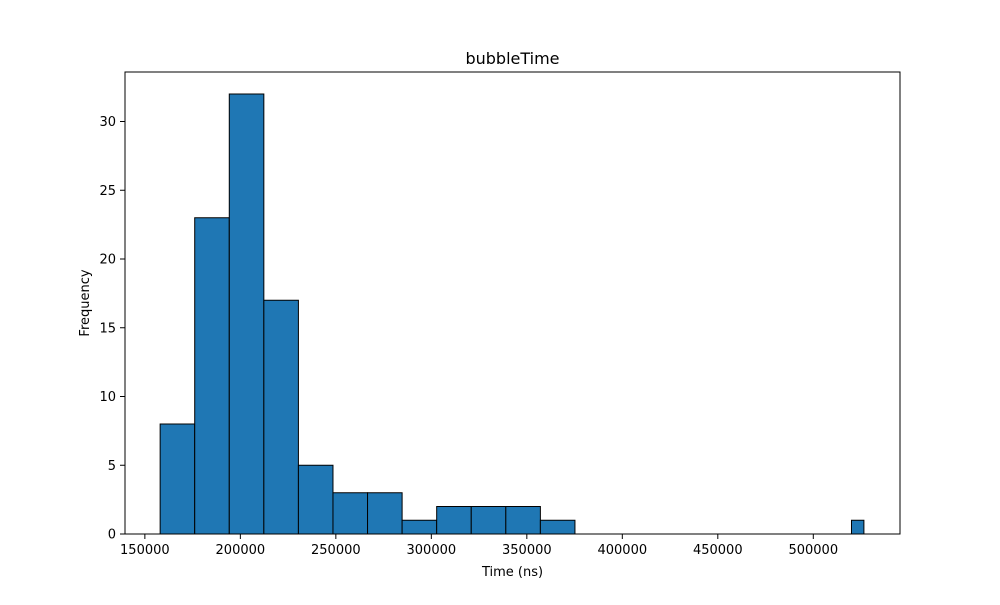 The width and height of the screenshot is (1000, 605). What do you see at coordinates (107, 328) in the screenshot?
I see `y-tick-label: 15` at bounding box center [107, 328].